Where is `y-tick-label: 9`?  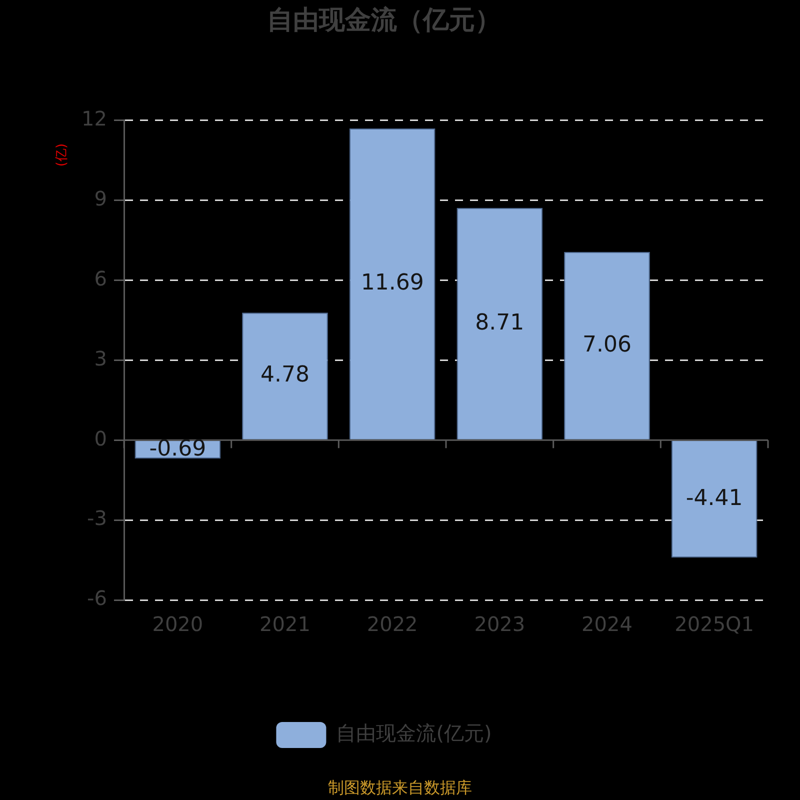 y-tick-label: 9 is located at coordinates (100, 198).